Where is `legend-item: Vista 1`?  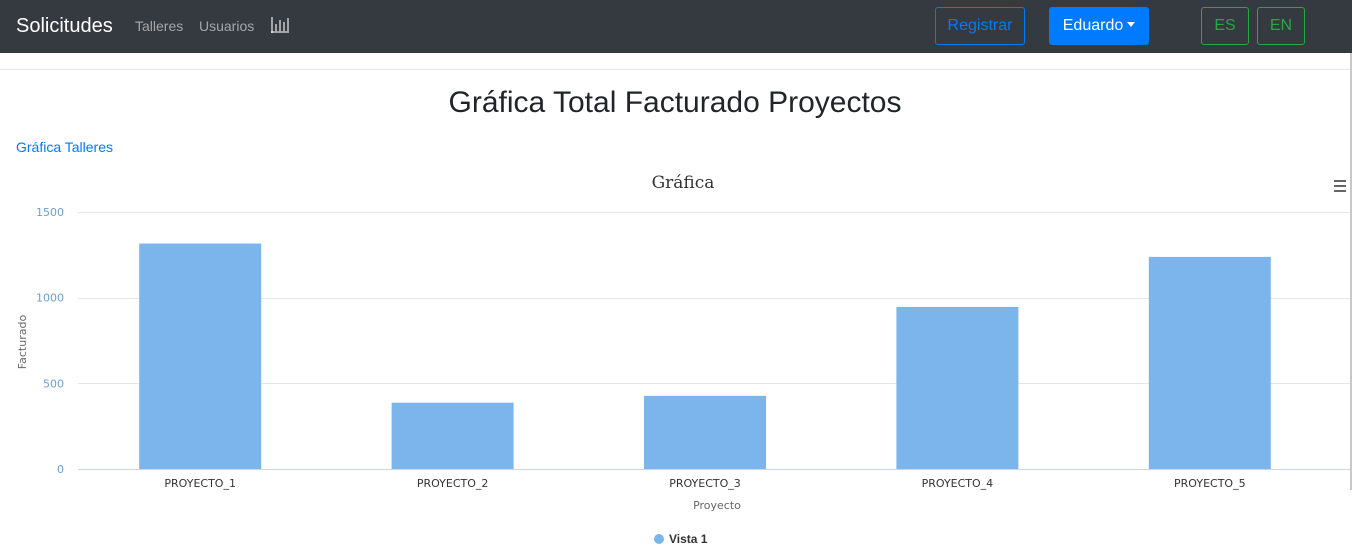
legend-item: Vista 1 is located at coordinates (680, 538).